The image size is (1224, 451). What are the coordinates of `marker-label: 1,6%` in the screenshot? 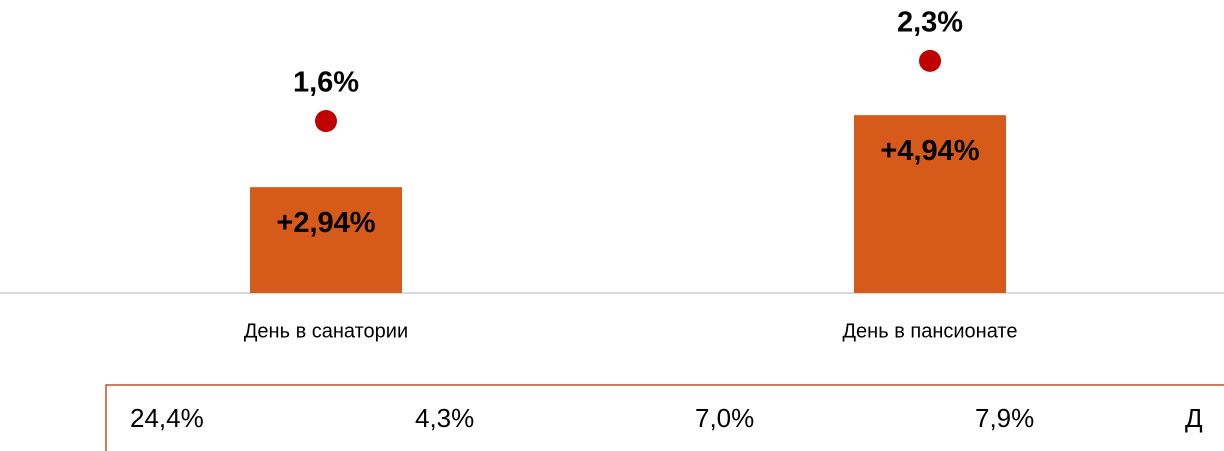 It's located at (326, 83).